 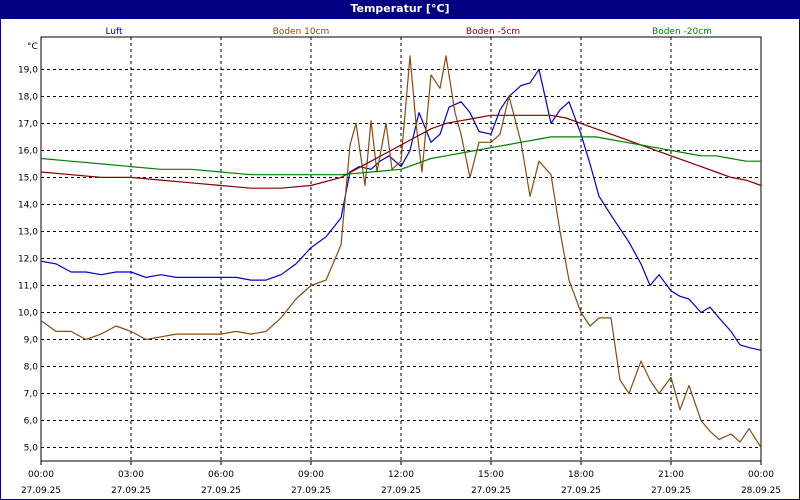 I want to click on y-tick-label: 14,0, so click(x=28, y=205).